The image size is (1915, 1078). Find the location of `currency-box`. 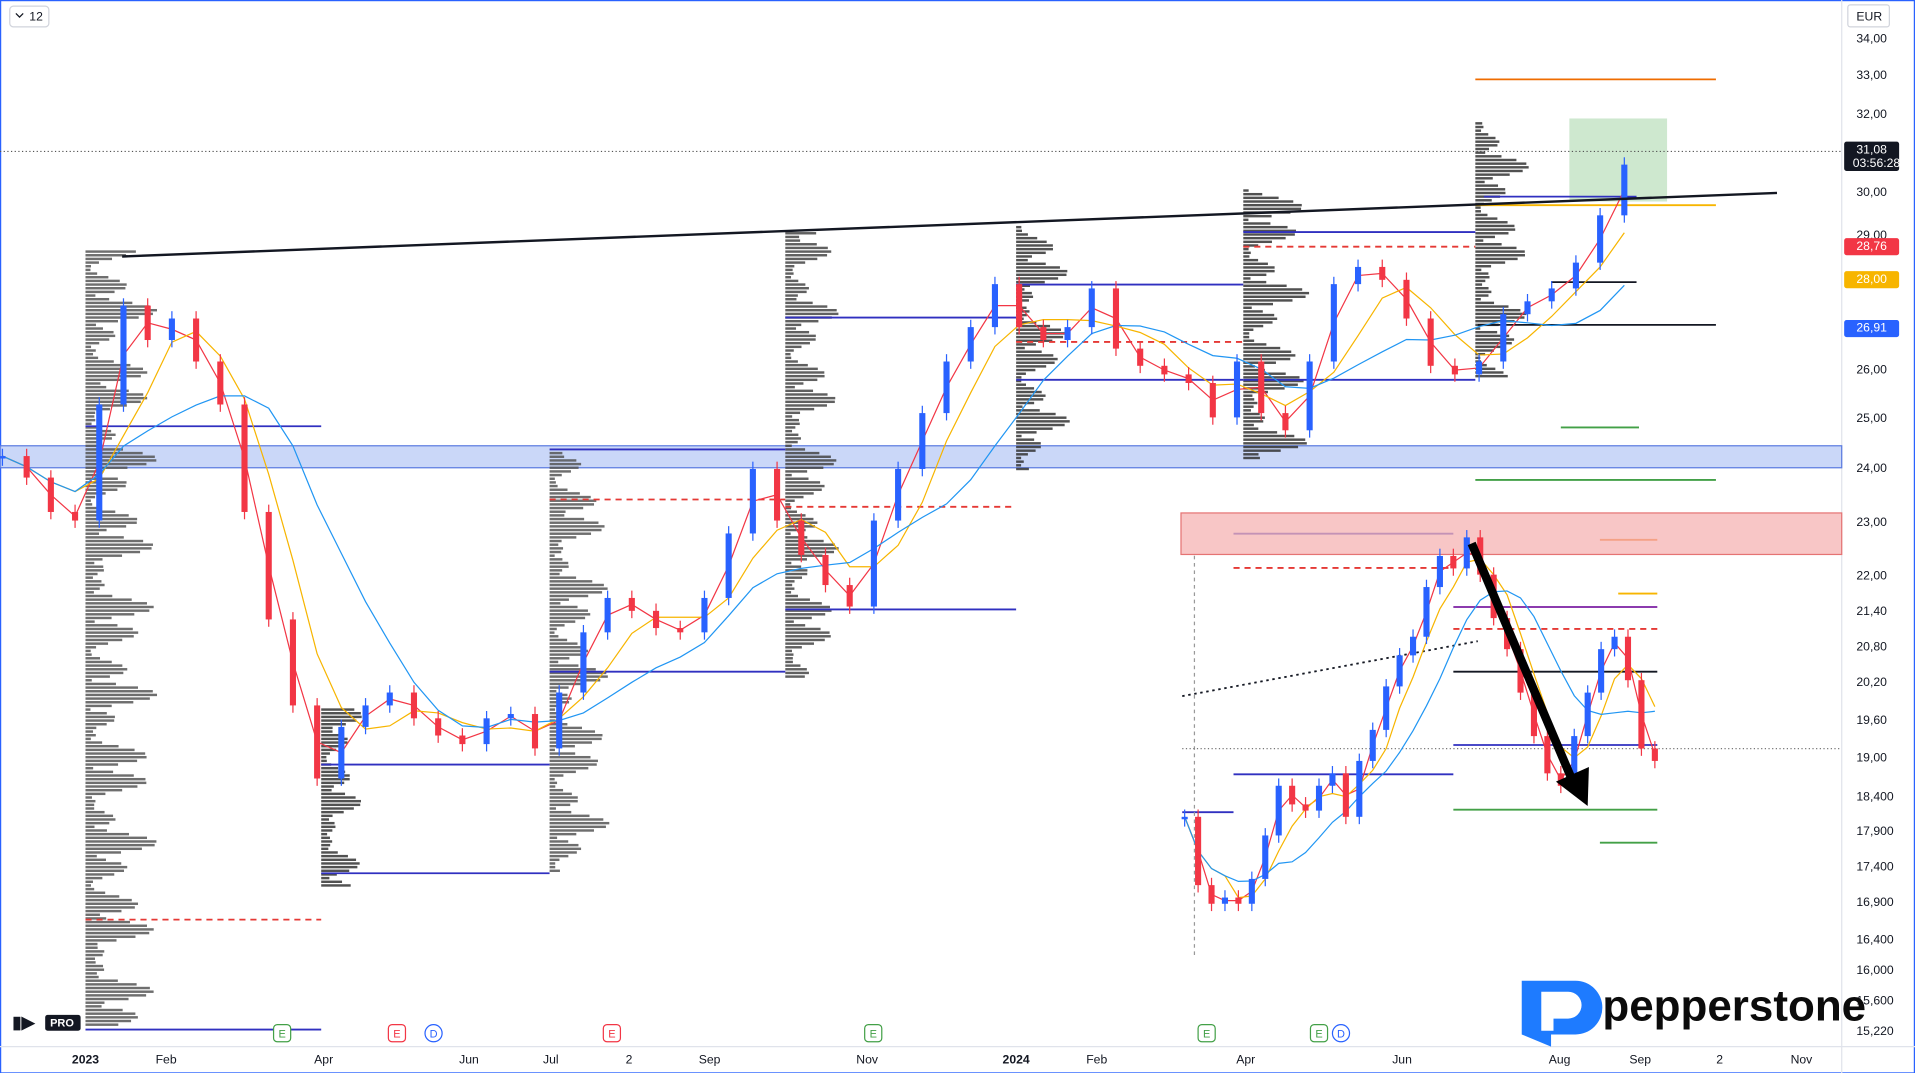

currency-box is located at coordinates (1868, 16).